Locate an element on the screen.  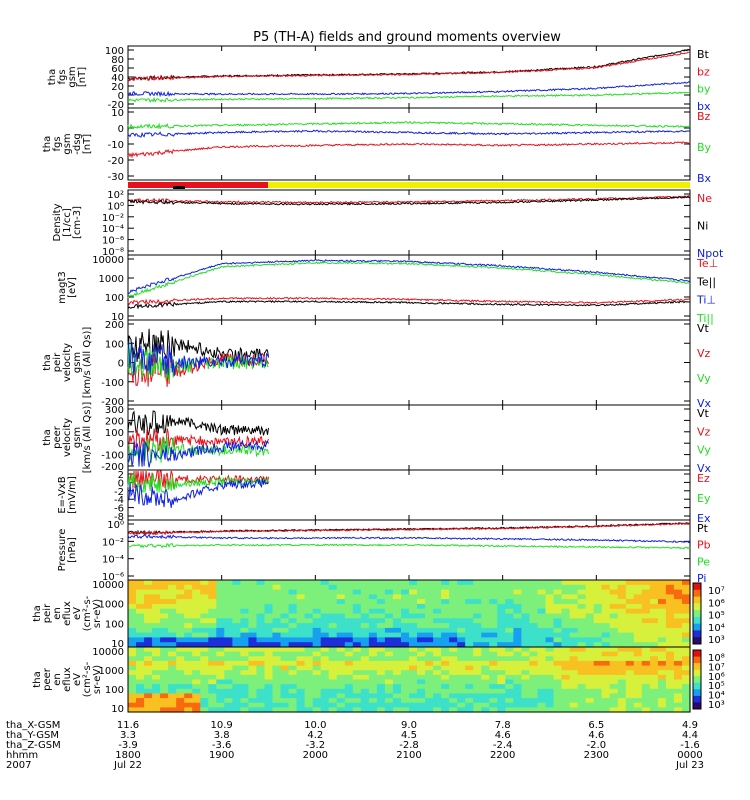
x-column-value: 0000 is located at coordinates (689, 755).